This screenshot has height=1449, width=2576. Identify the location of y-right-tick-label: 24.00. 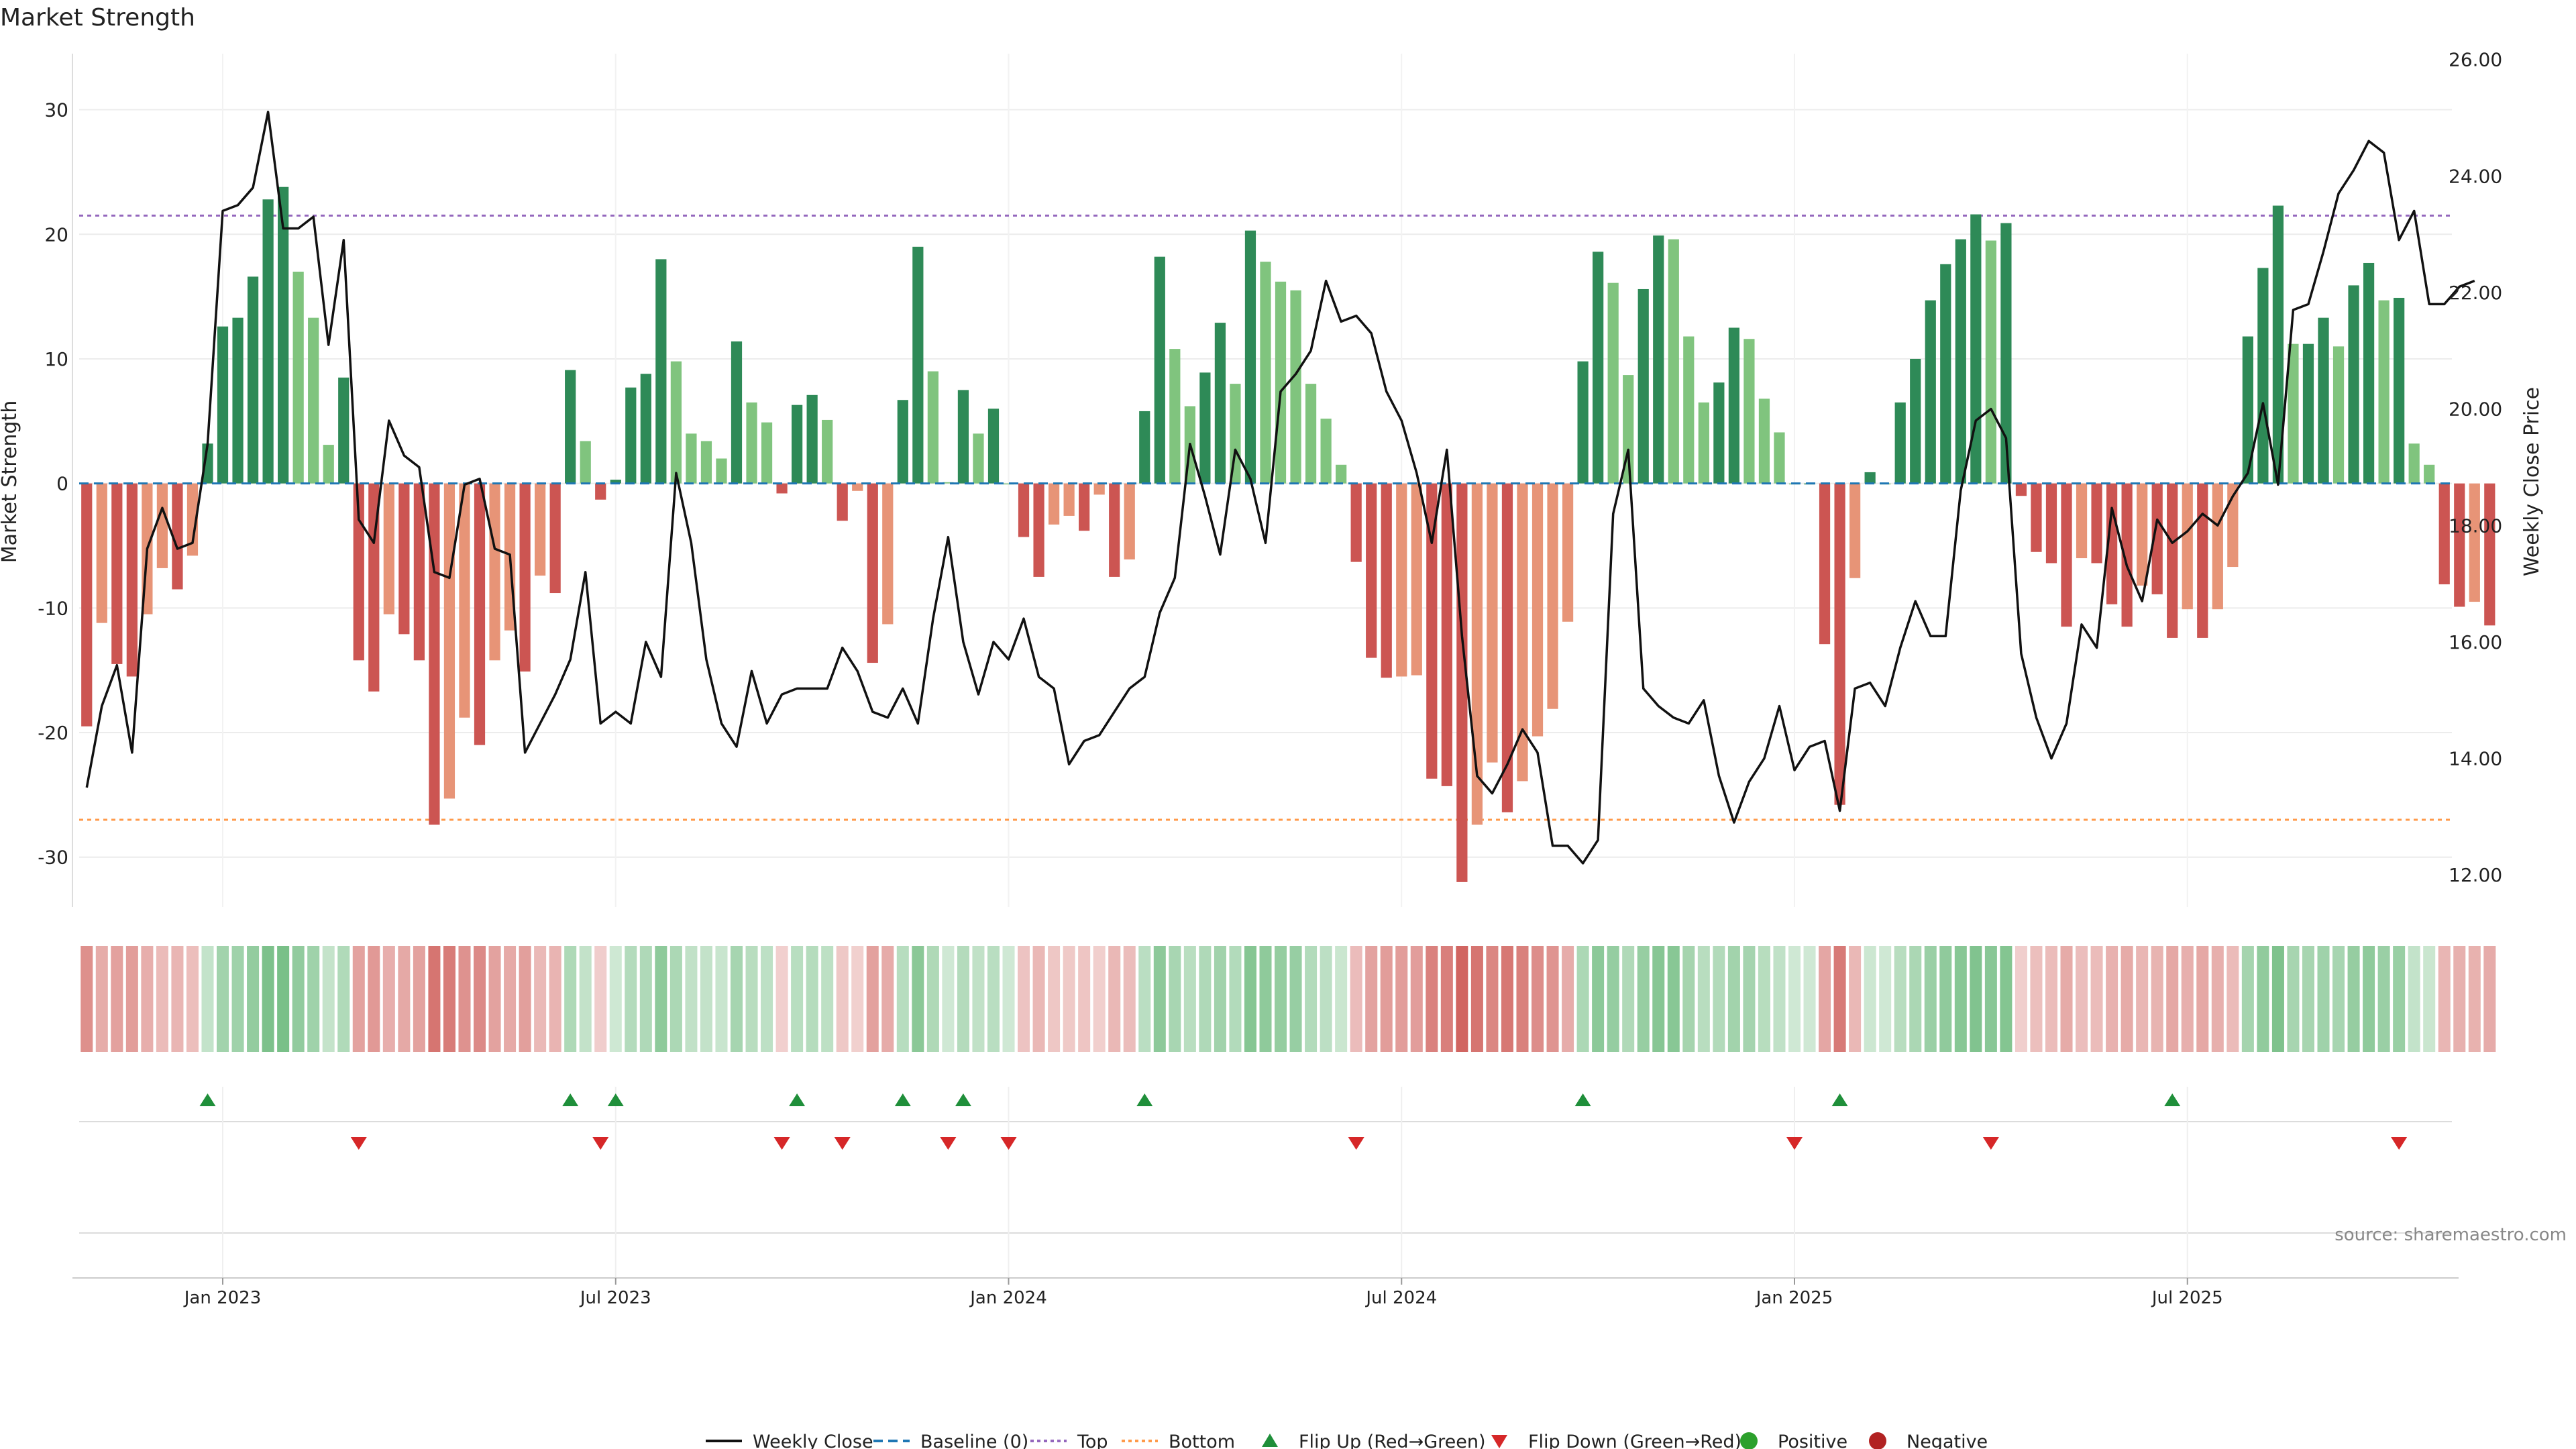
(2475, 176).